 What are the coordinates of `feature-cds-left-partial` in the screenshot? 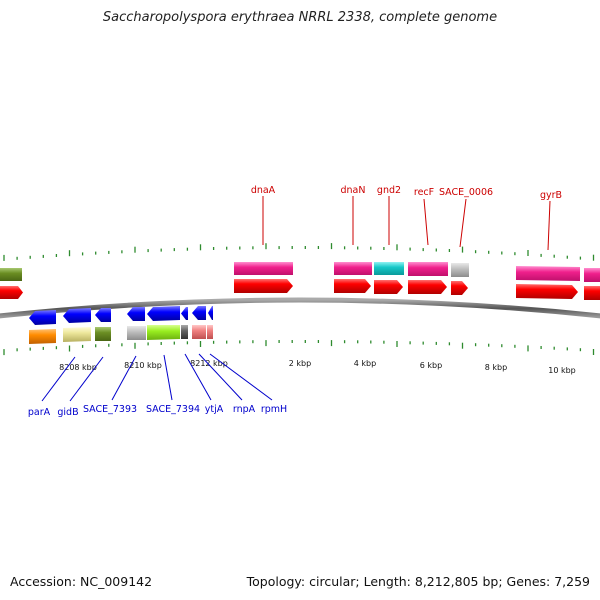 It's located at (11, 292).